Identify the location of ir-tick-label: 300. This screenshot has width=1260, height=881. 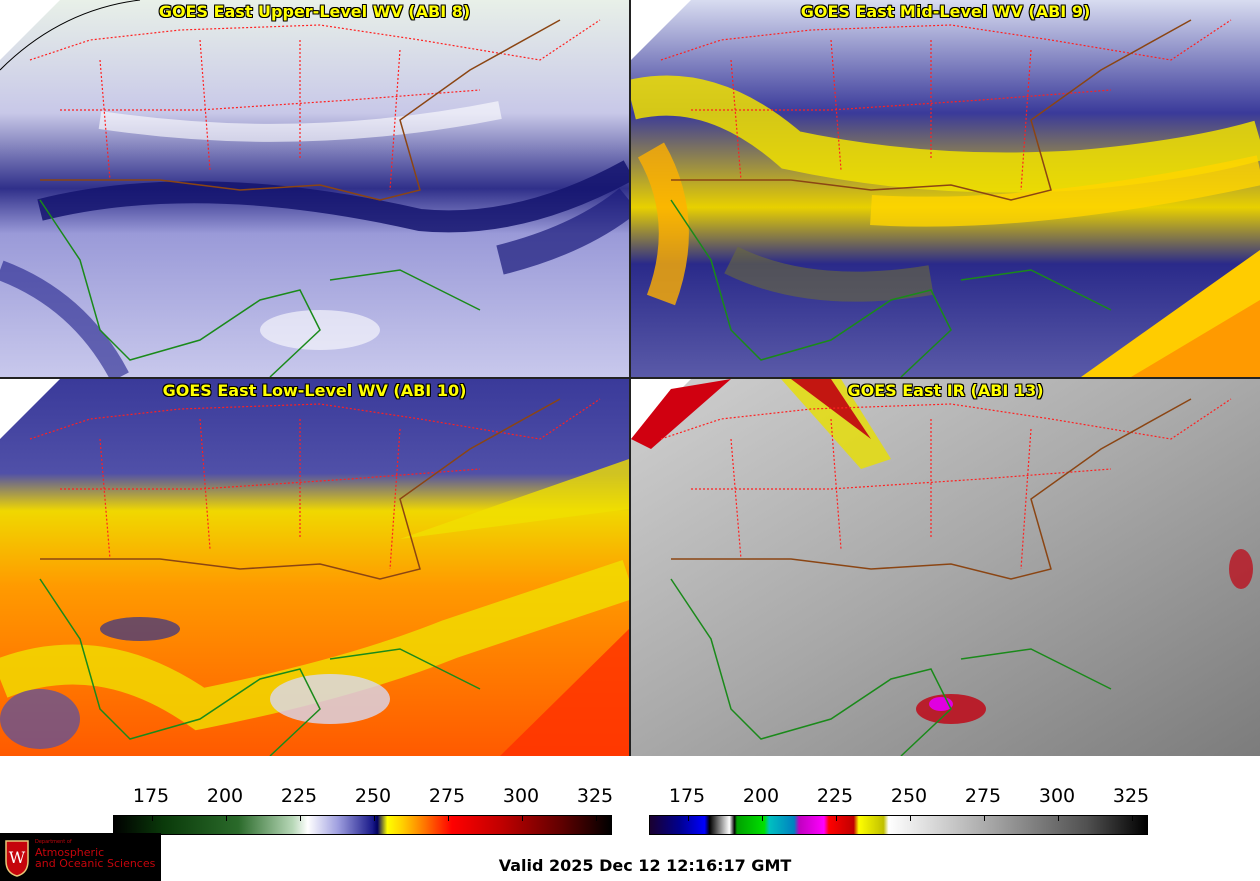
(1057, 796).